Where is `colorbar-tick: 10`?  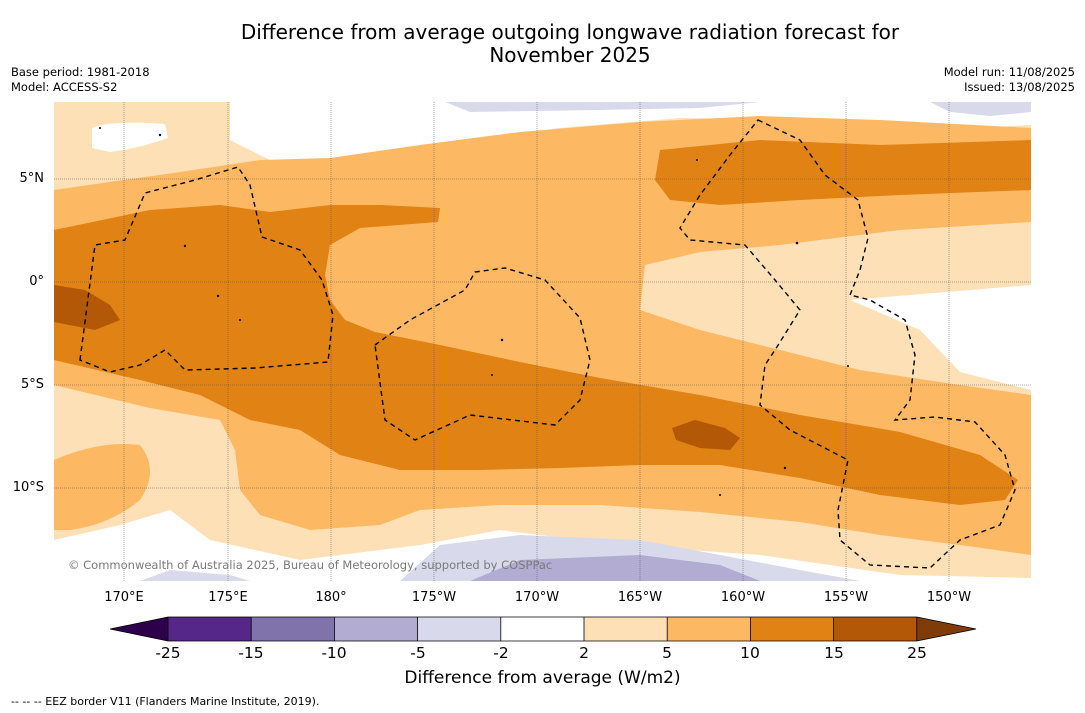 colorbar-tick: 10 is located at coordinates (750, 653).